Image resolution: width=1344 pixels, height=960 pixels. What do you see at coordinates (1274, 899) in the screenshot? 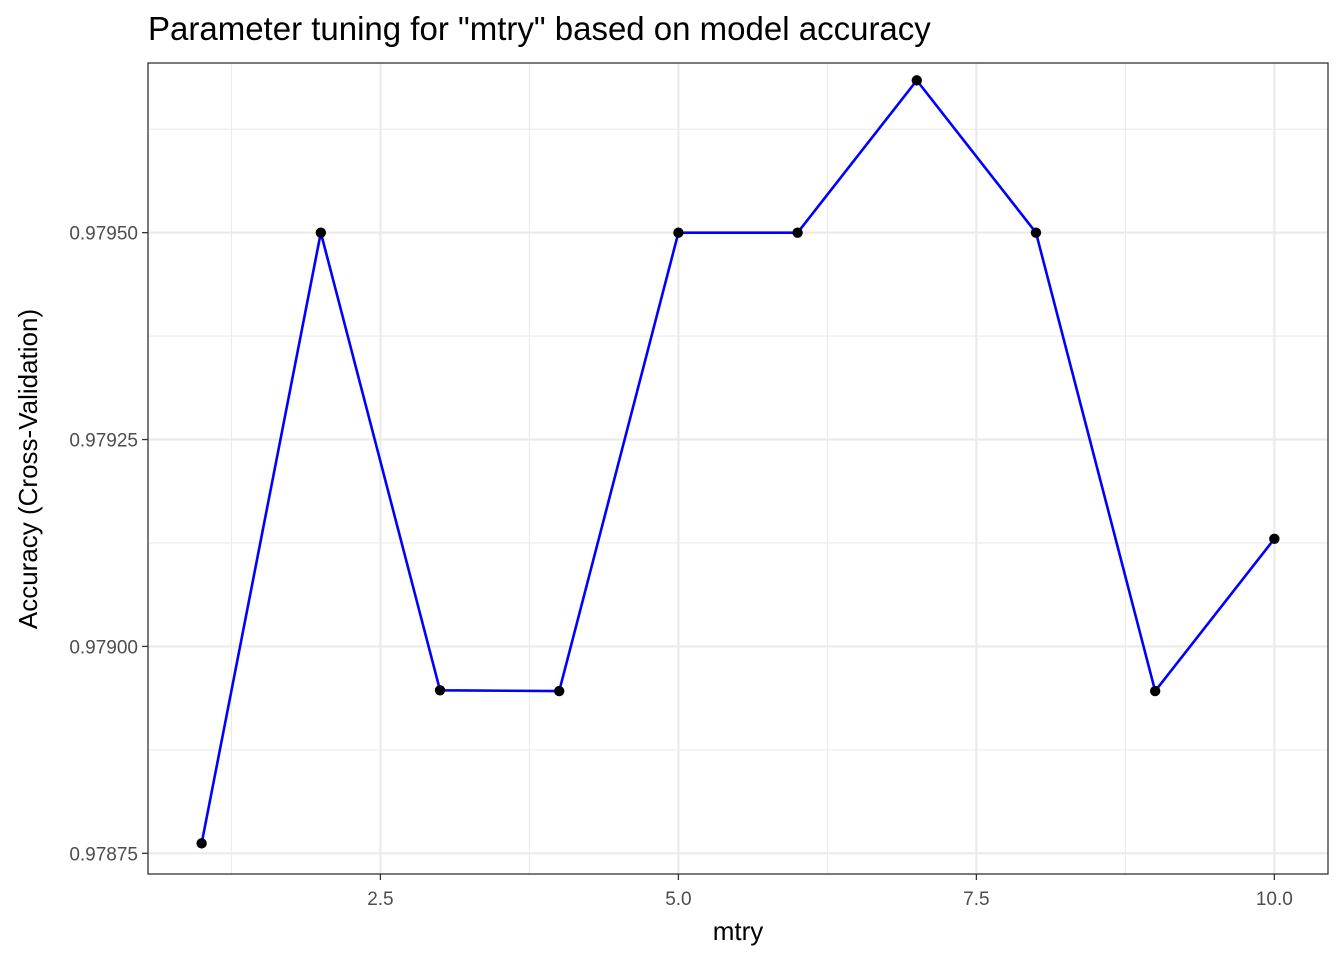
I see `x-tick-label: 10.0` at bounding box center [1274, 899].